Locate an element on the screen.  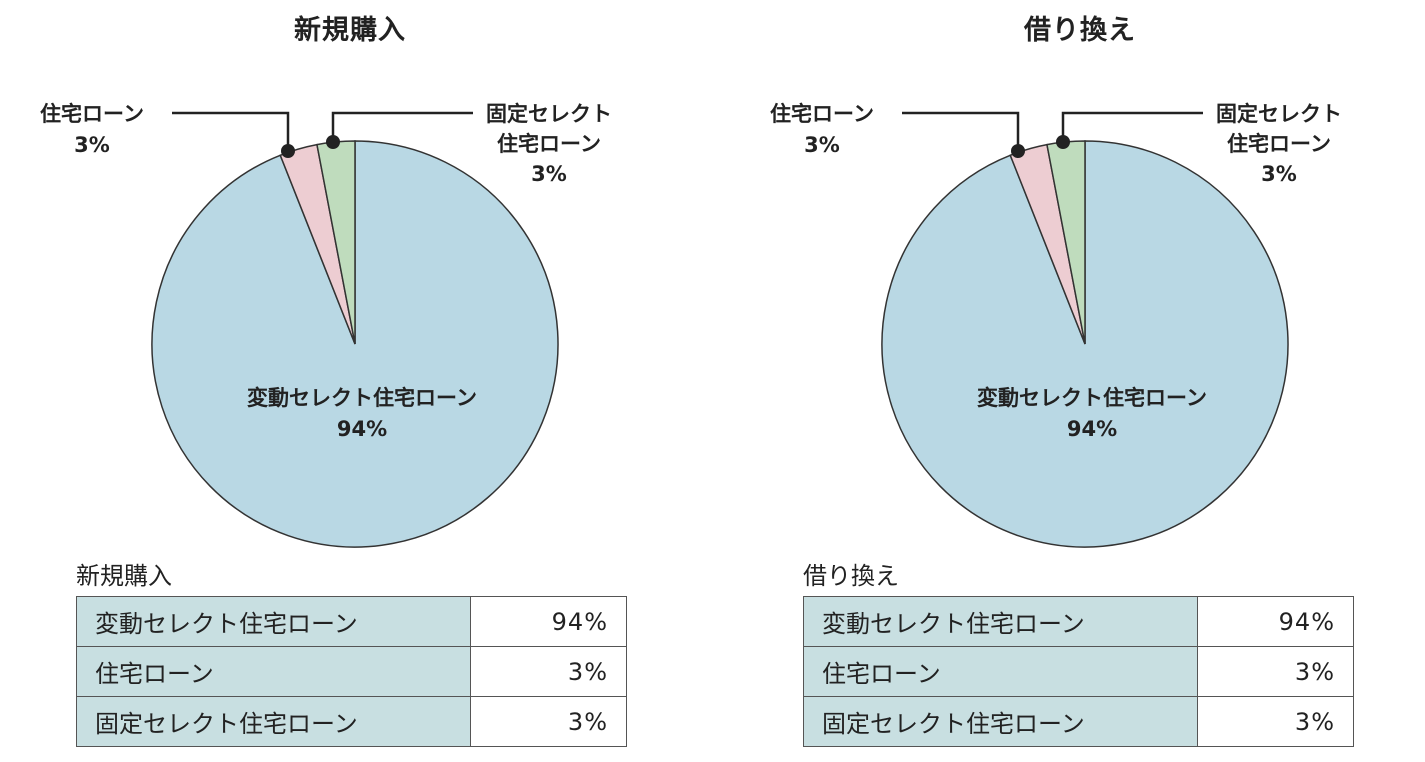
chart-title: 新規購入 is located at coordinates (350, 30).